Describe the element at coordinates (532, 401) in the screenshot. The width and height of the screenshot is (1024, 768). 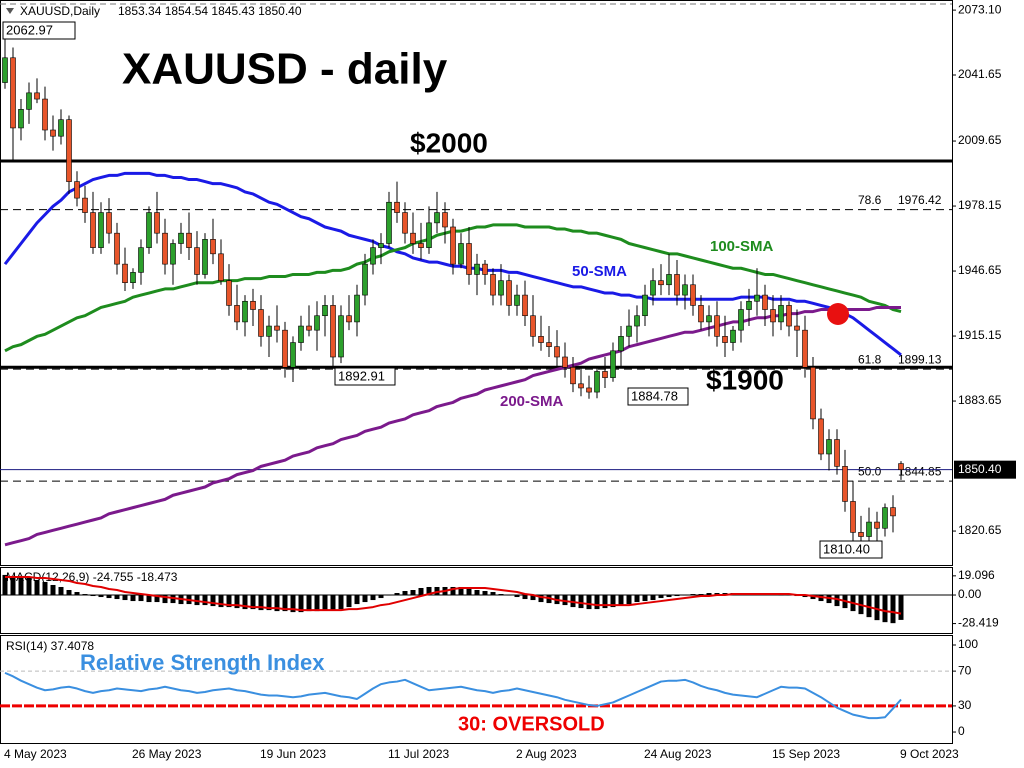
I see `sma-label: 200-SMA` at that location.